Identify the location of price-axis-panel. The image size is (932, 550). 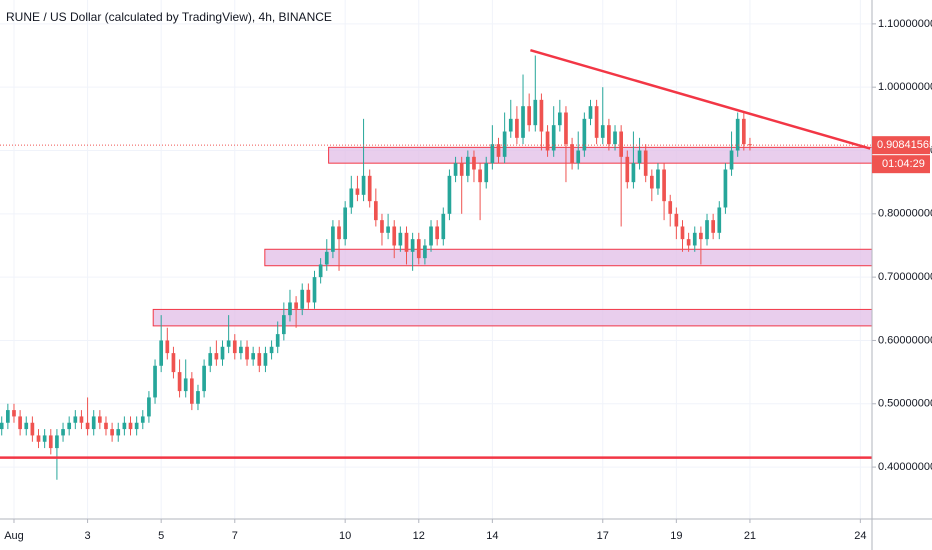
(902, 275).